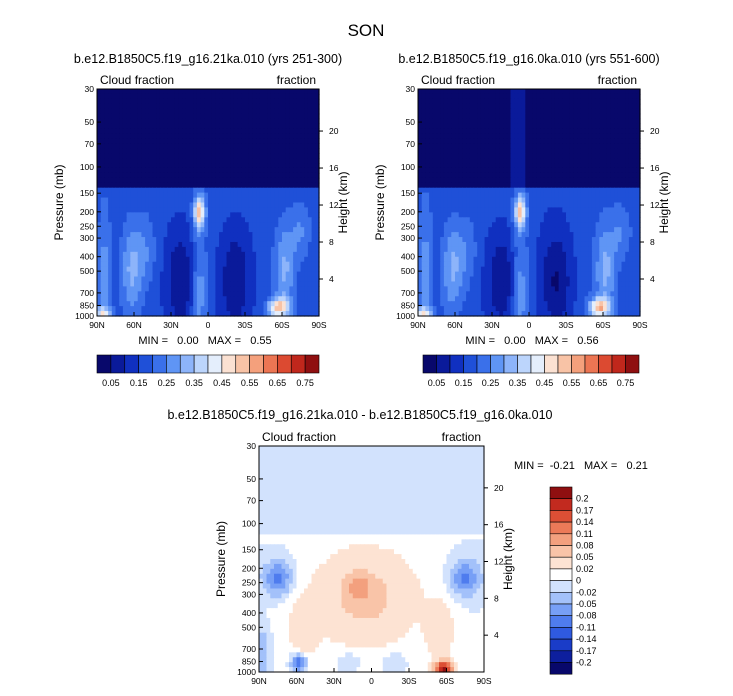  Describe the element at coordinates (305, 383) in the screenshot. I see `colorbar-label: 0.75` at that location.